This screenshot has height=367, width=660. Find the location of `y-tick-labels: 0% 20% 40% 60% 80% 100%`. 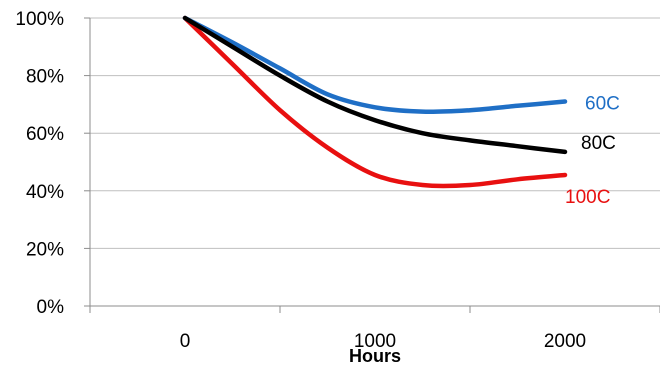

y-tick-labels: 0% 20% 40% 60% 80% 100% is located at coordinates (39, 163).